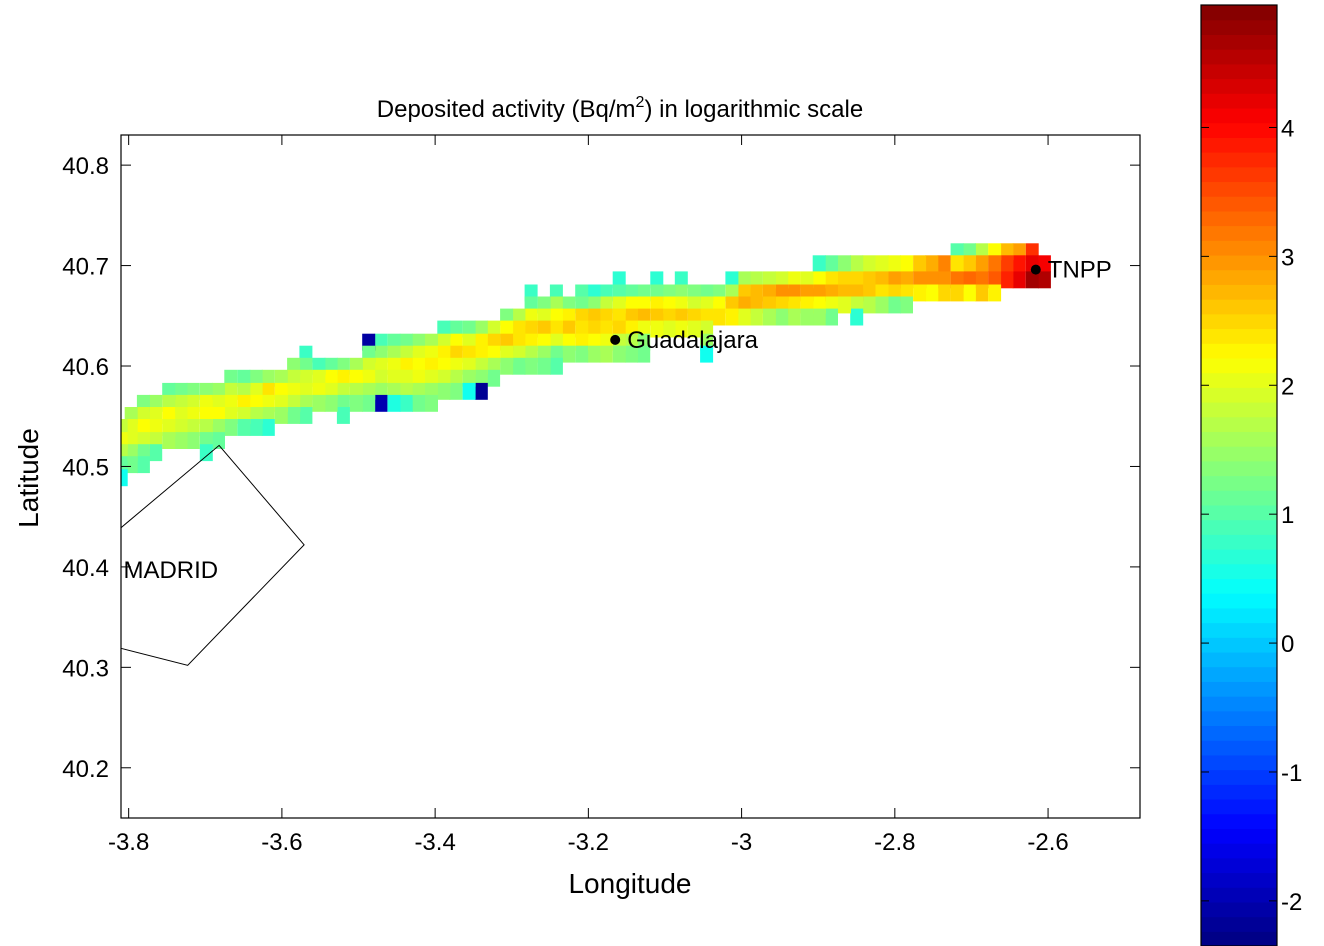 The height and width of the screenshot is (946, 1324). What do you see at coordinates (85, 769) in the screenshot?
I see `y-tick-label: 40.2` at bounding box center [85, 769].